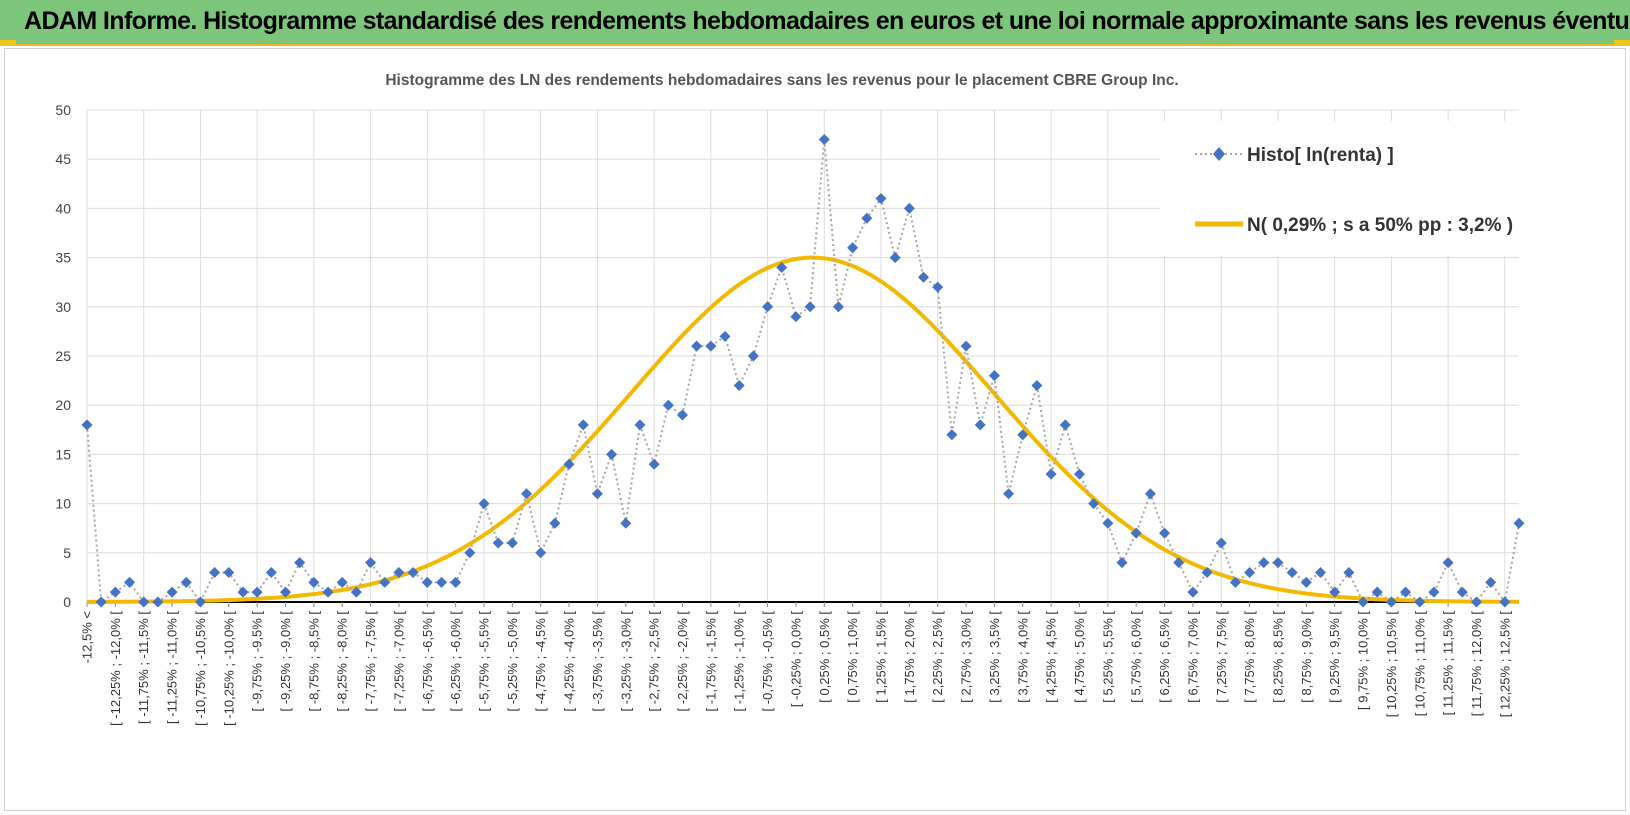 The height and width of the screenshot is (815, 1630). Describe the element at coordinates (342, 661) in the screenshot. I see `x-tick-label: [ -8,25% ; -8,0% [` at that location.